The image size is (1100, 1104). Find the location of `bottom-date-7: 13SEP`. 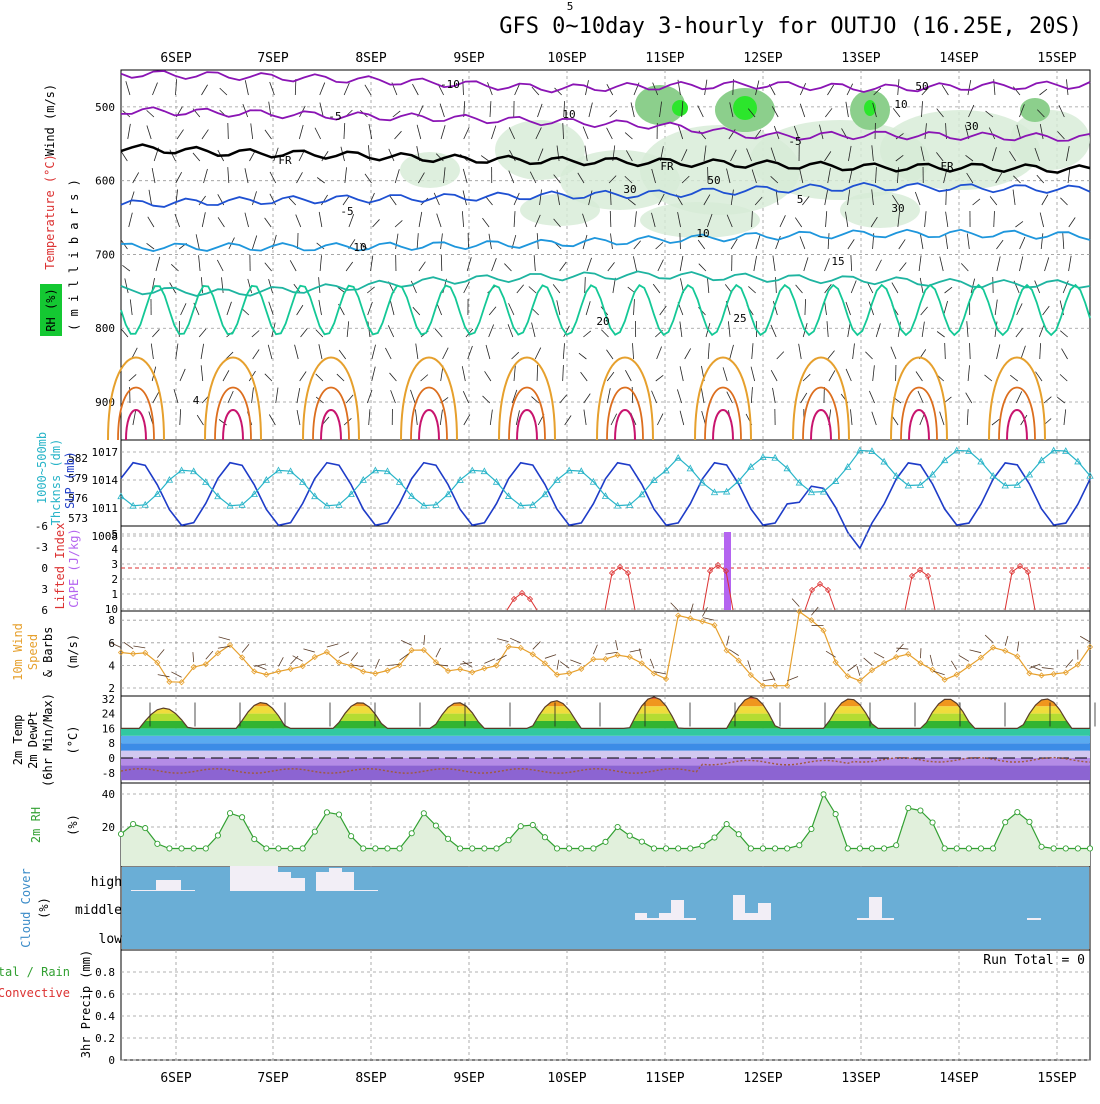

bottom-date-7: 13SEP is located at coordinates (860, 1078).